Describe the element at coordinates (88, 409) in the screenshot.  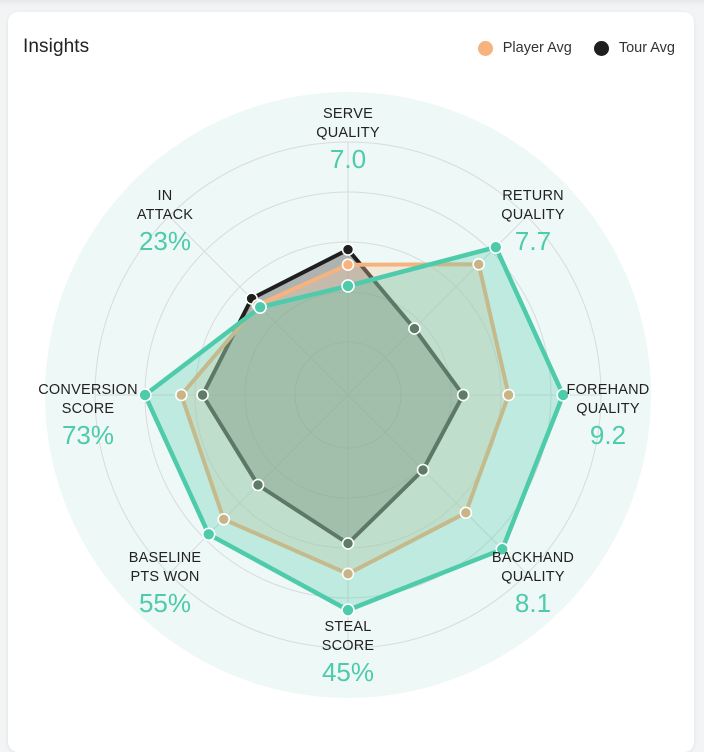
I see `axis-label-7-line-2: SCORE` at that location.